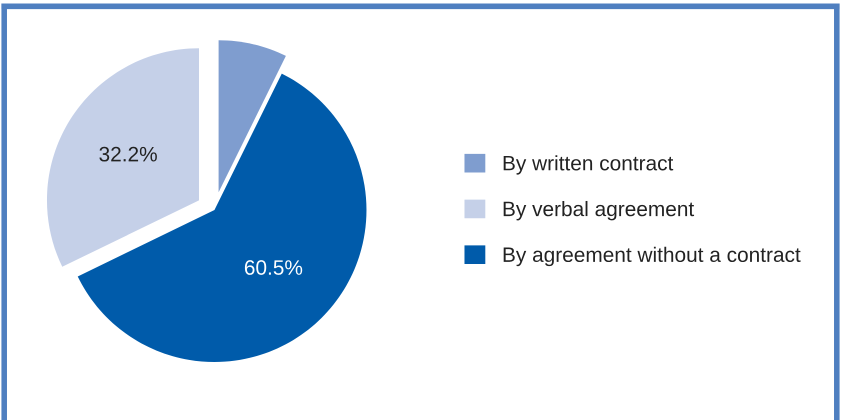 Image resolution: width=841 pixels, height=420 pixels. I want to click on data-label: 32.2%, so click(128, 154).